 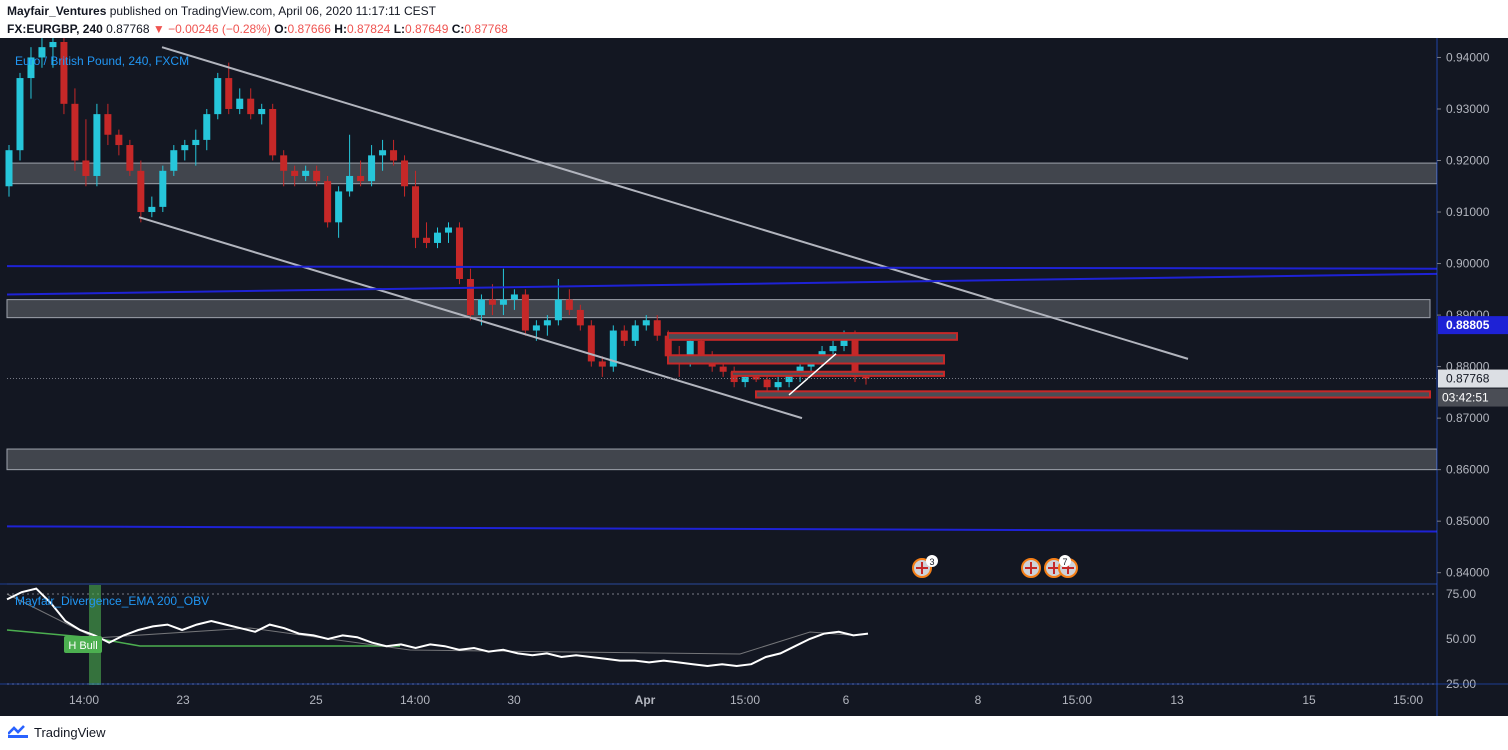 What do you see at coordinates (1309, 700) in the screenshot?
I see `time-axis-label: 15` at bounding box center [1309, 700].